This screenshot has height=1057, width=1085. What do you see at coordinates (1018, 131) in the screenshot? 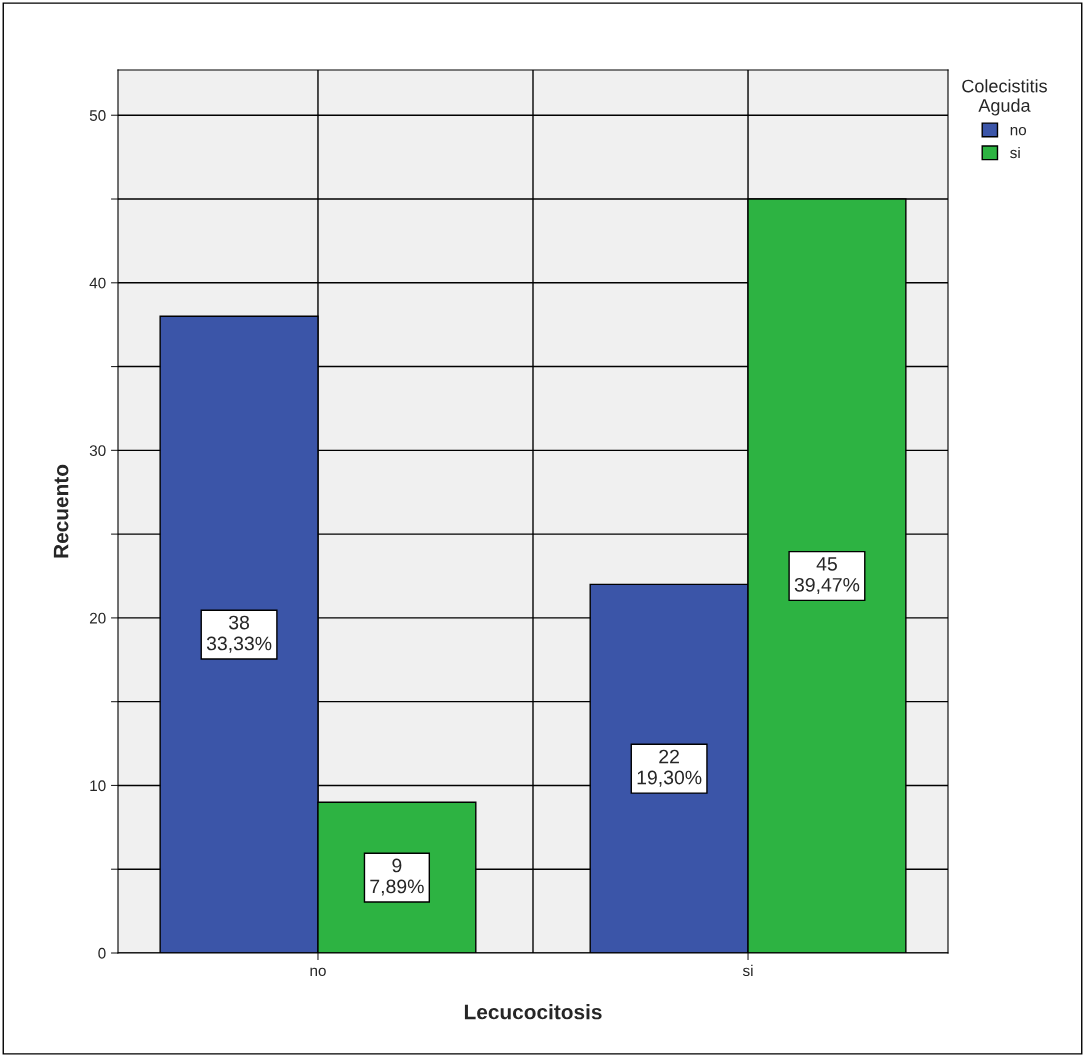
I see `legend-label: no` at bounding box center [1018, 131].